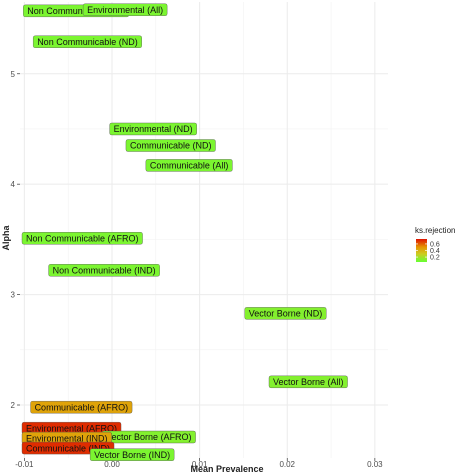  Describe the element at coordinates (13, 74) in the screenshot. I see `y-tick-label: 5` at that location.